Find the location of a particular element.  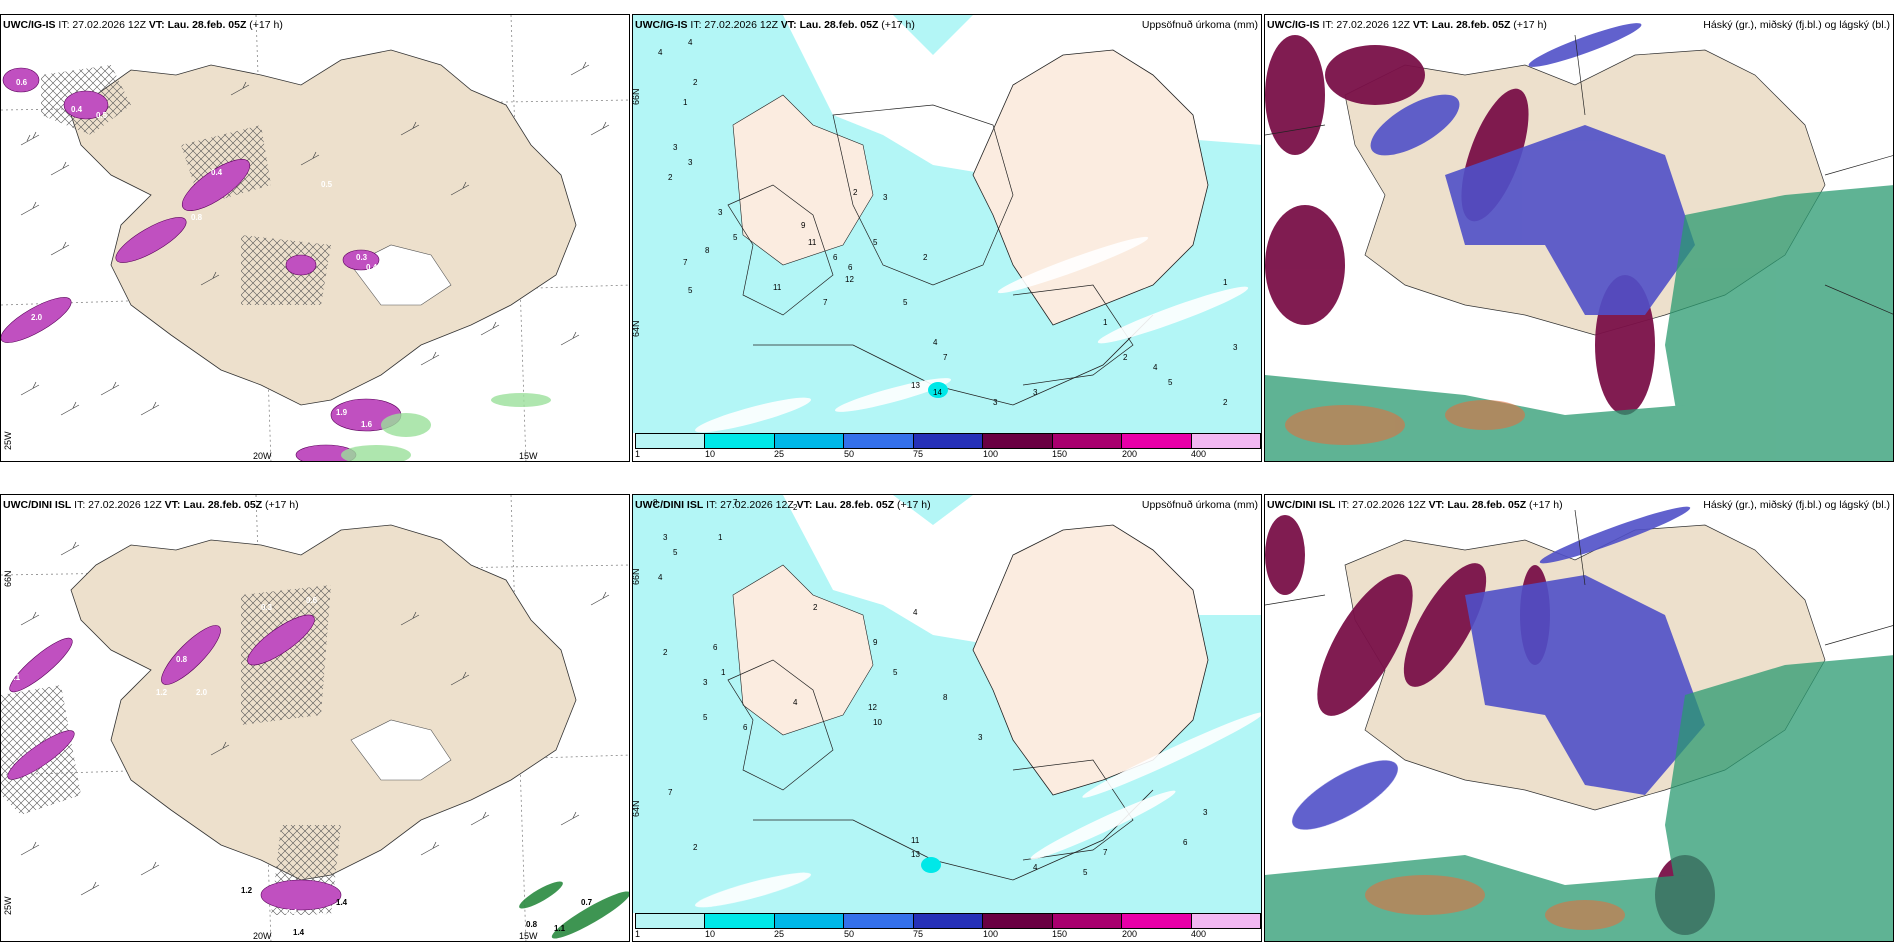

wind-label: 1.6 is located at coordinates (367, 424).